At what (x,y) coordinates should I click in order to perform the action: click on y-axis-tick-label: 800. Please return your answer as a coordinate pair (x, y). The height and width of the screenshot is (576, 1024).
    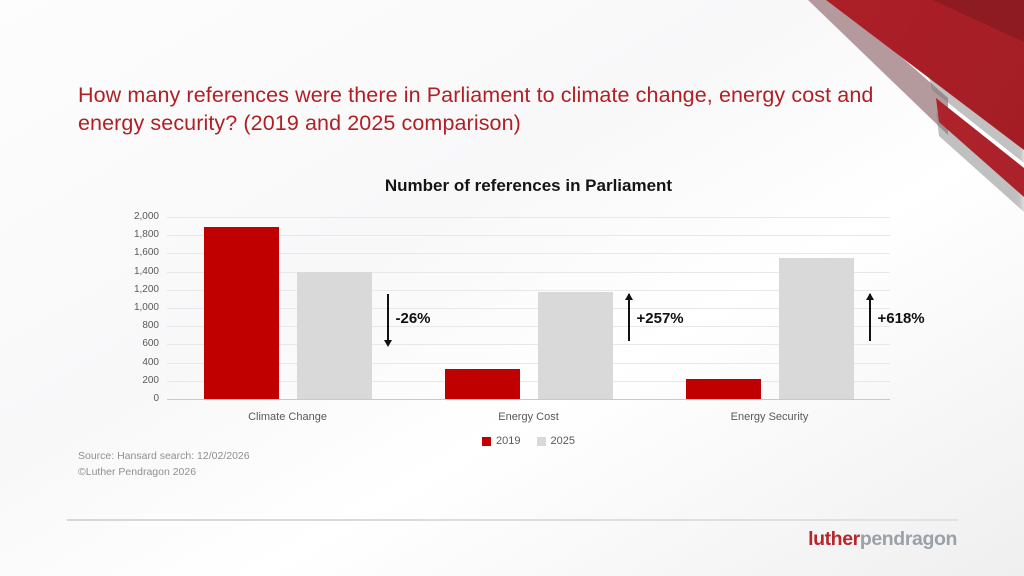
    Looking at the image, I should click on (150, 326).